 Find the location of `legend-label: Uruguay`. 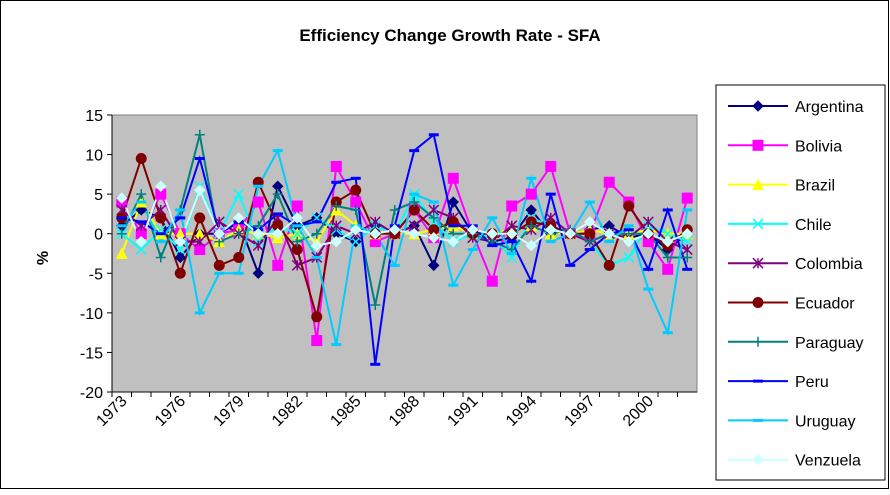

legend-label: Uruguay is located at coordinates (825, 421).